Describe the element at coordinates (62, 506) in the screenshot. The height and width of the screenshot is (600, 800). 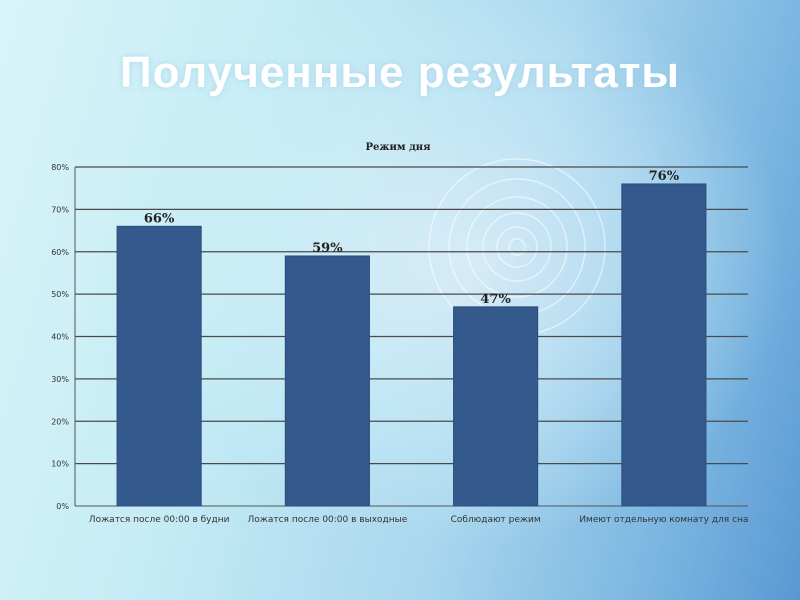
I see `y-tick-label: 0%` at that location.